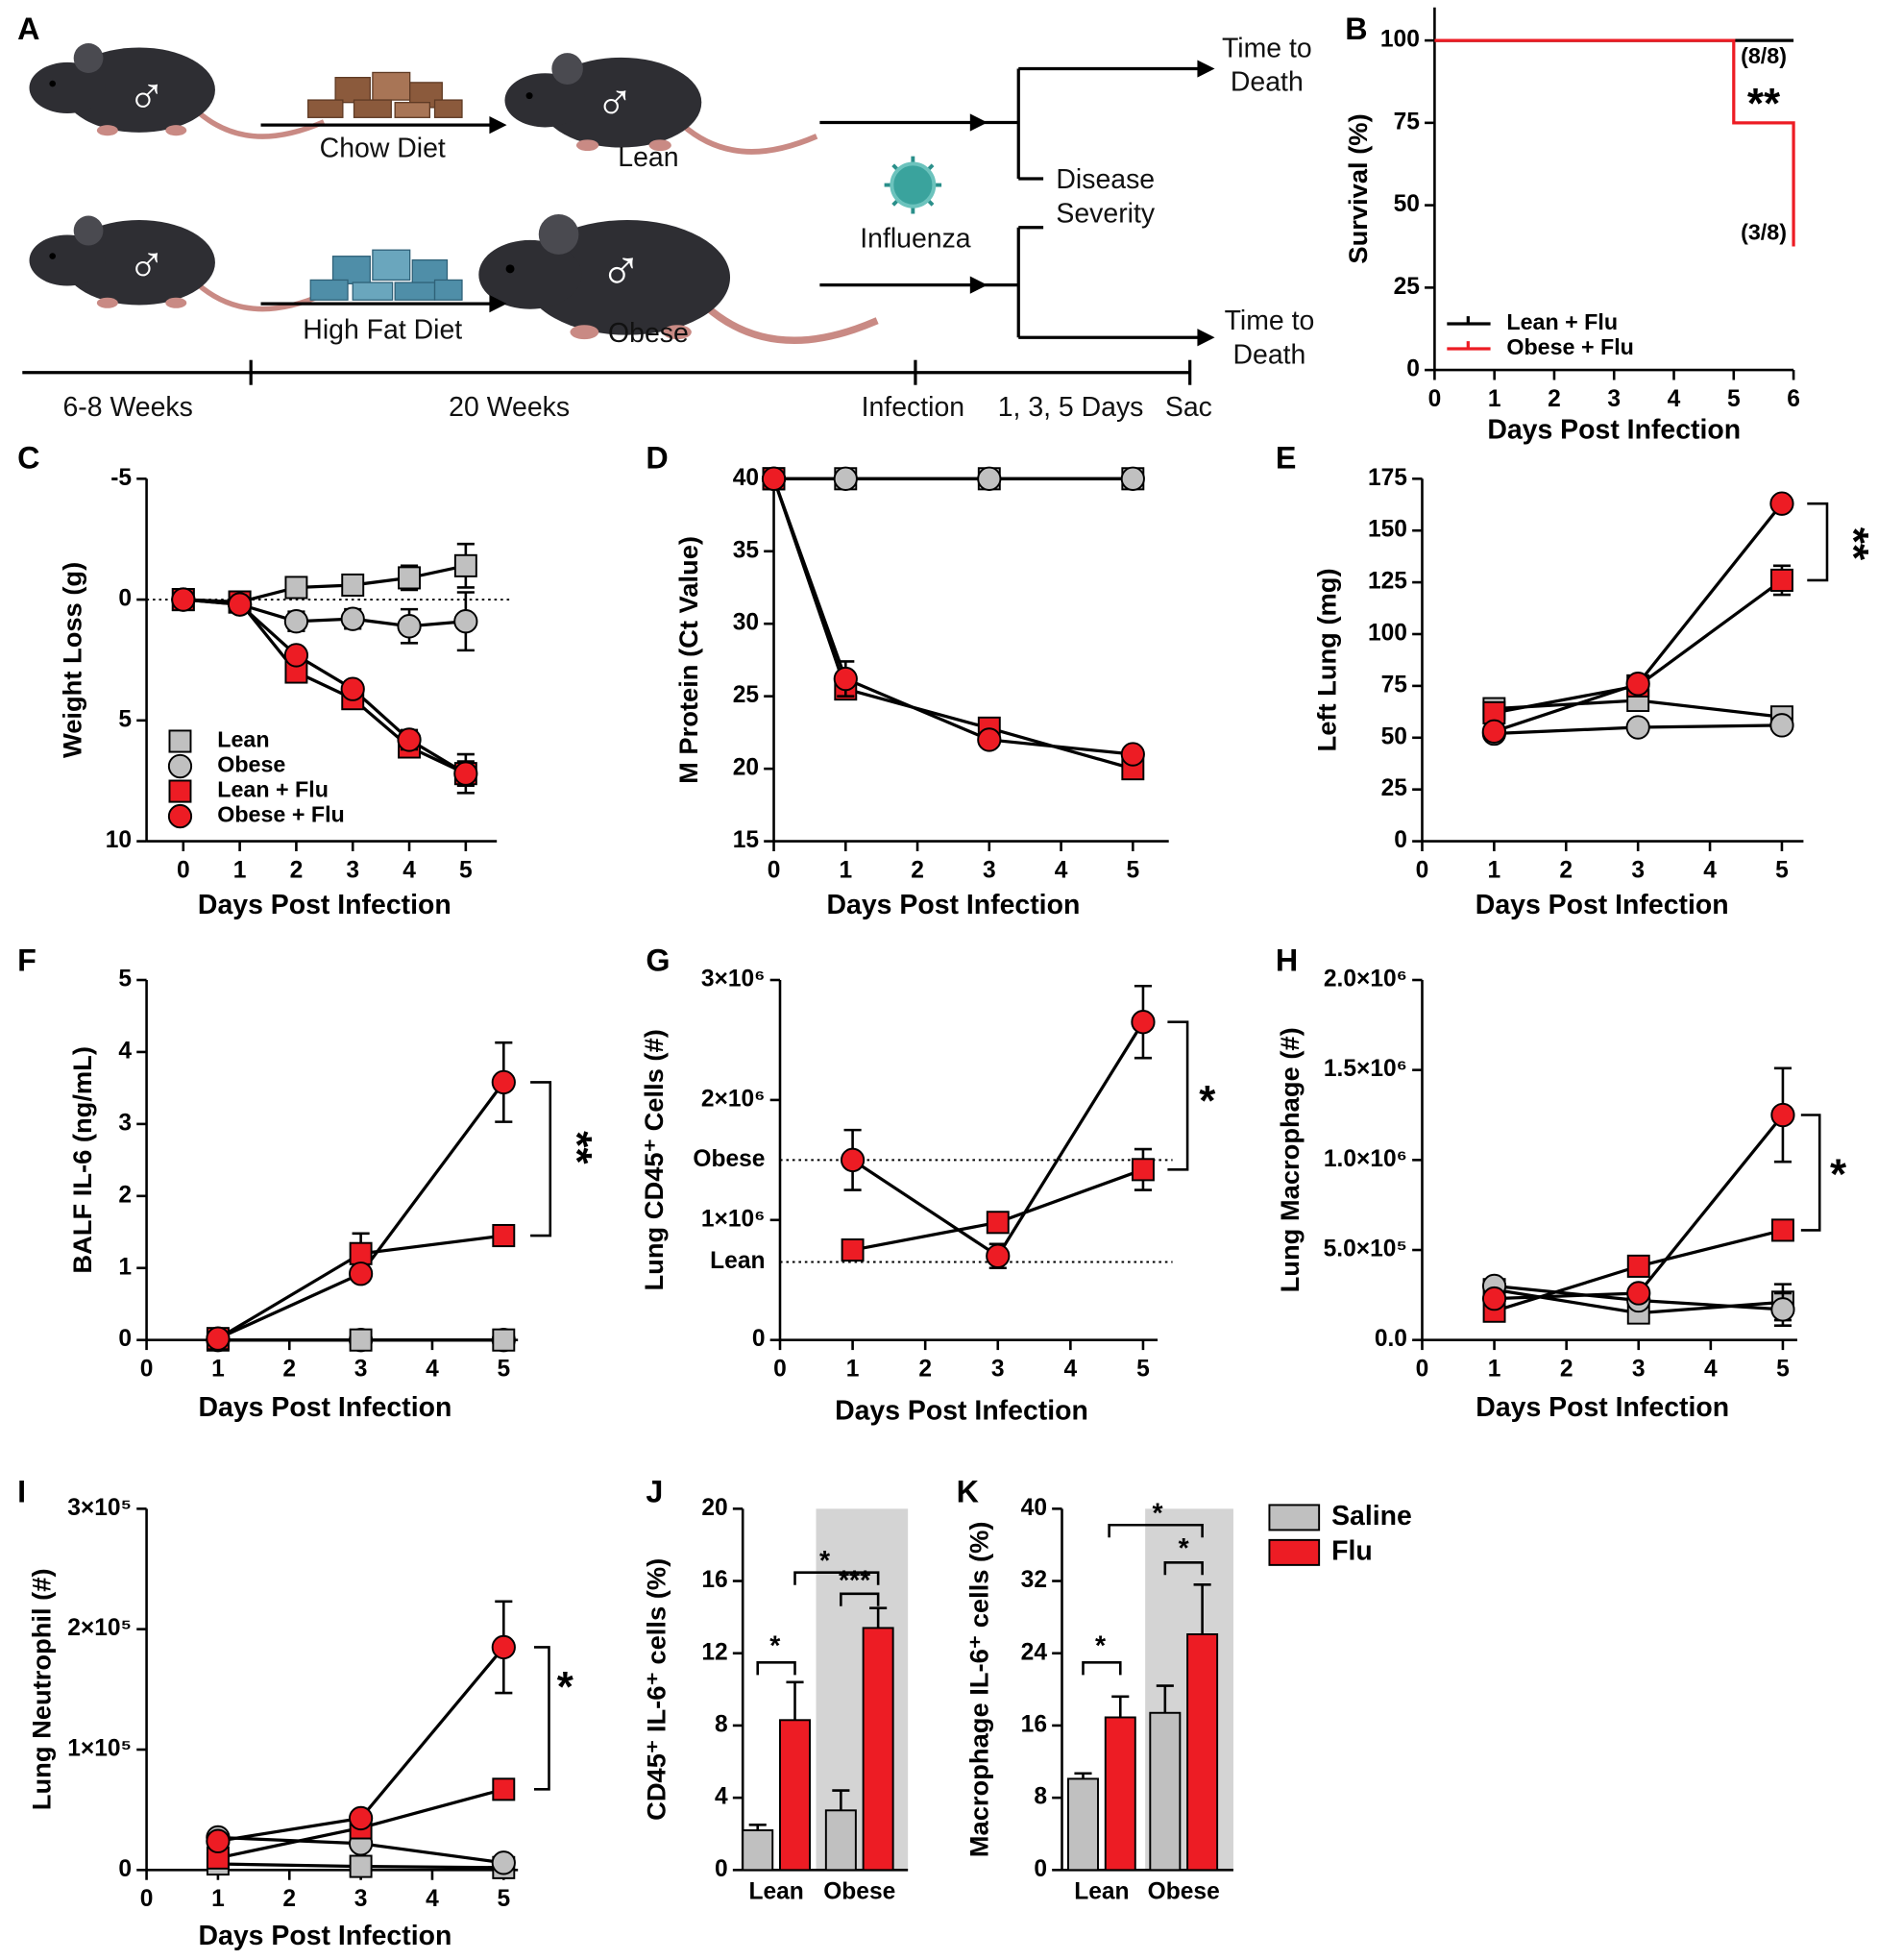 This screenshot has width=1878, height=1960. Describe the element at coordinates (125, 1195) in the screenshot. I see `y-tick-label: 2` at that location.